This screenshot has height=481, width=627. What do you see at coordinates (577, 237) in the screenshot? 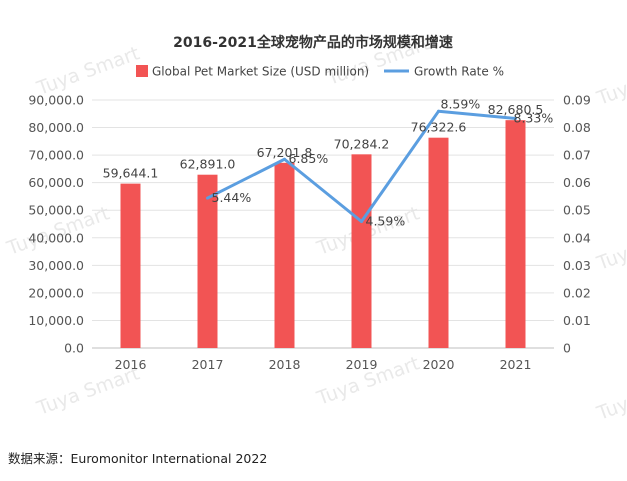
I see `y-right-tick-label: 0.04` at bounding box center [577, 237].